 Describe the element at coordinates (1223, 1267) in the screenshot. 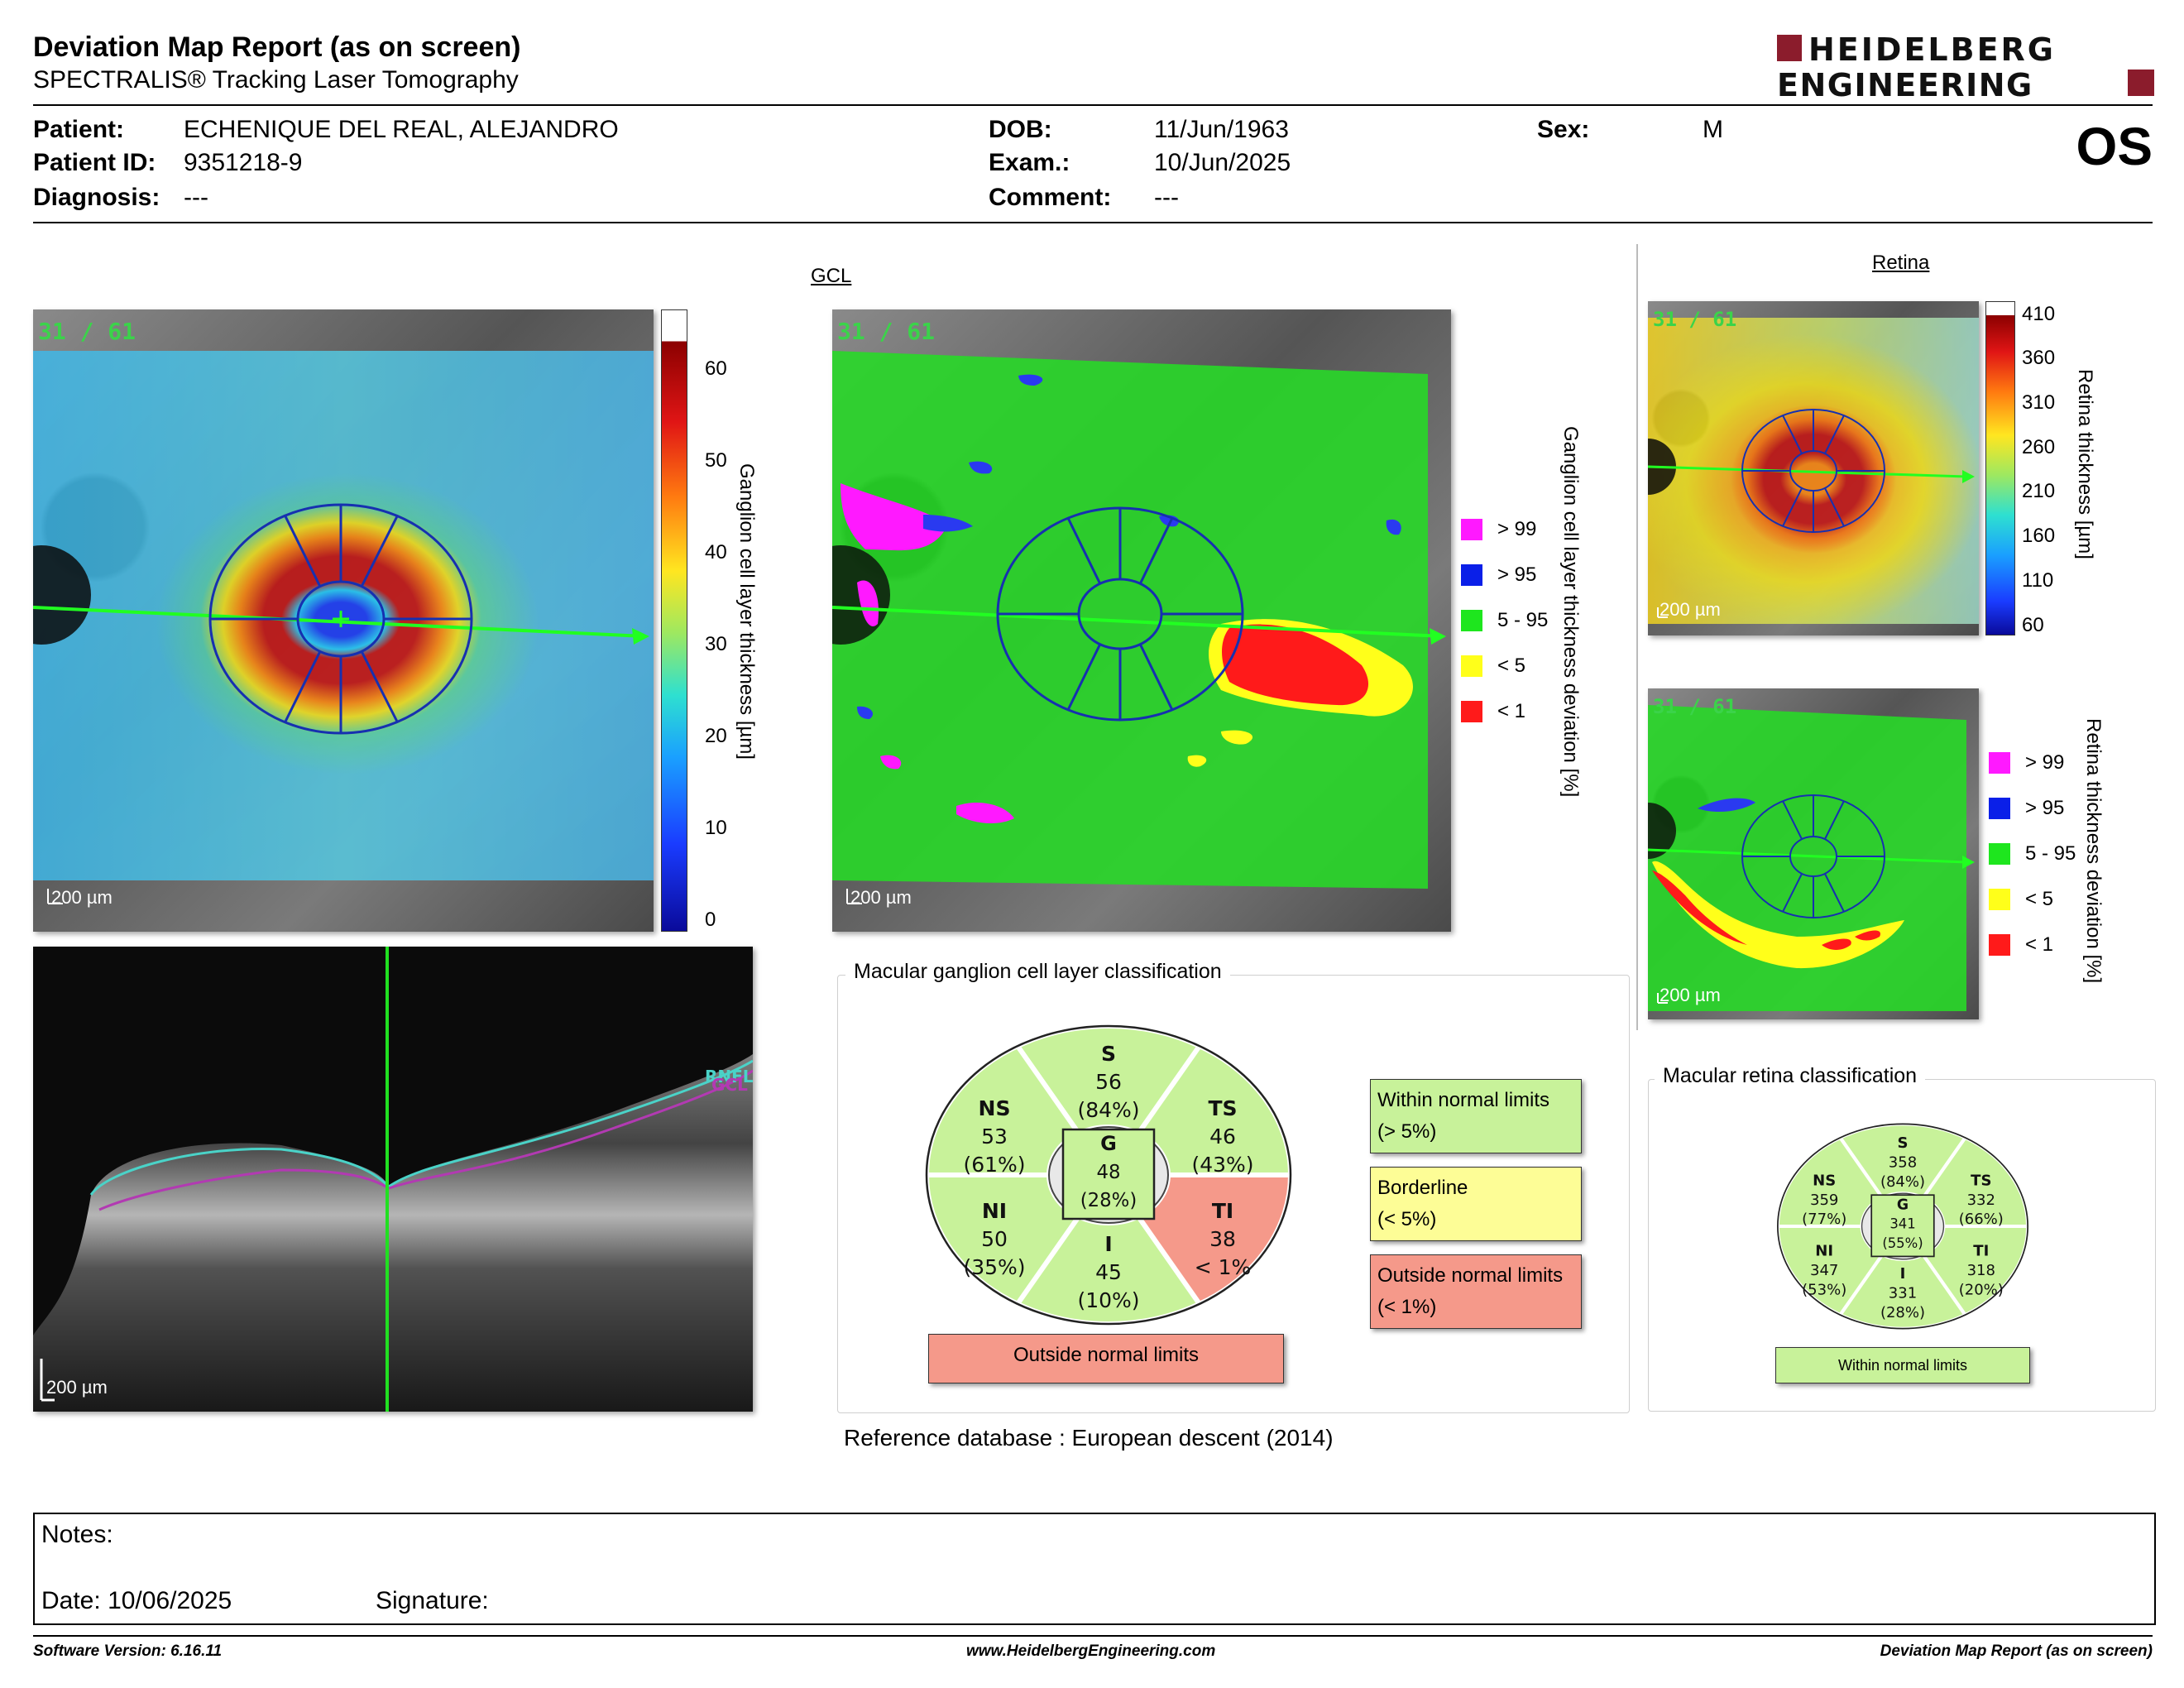

I see `sector-ti-pct: < 1%` at that location.